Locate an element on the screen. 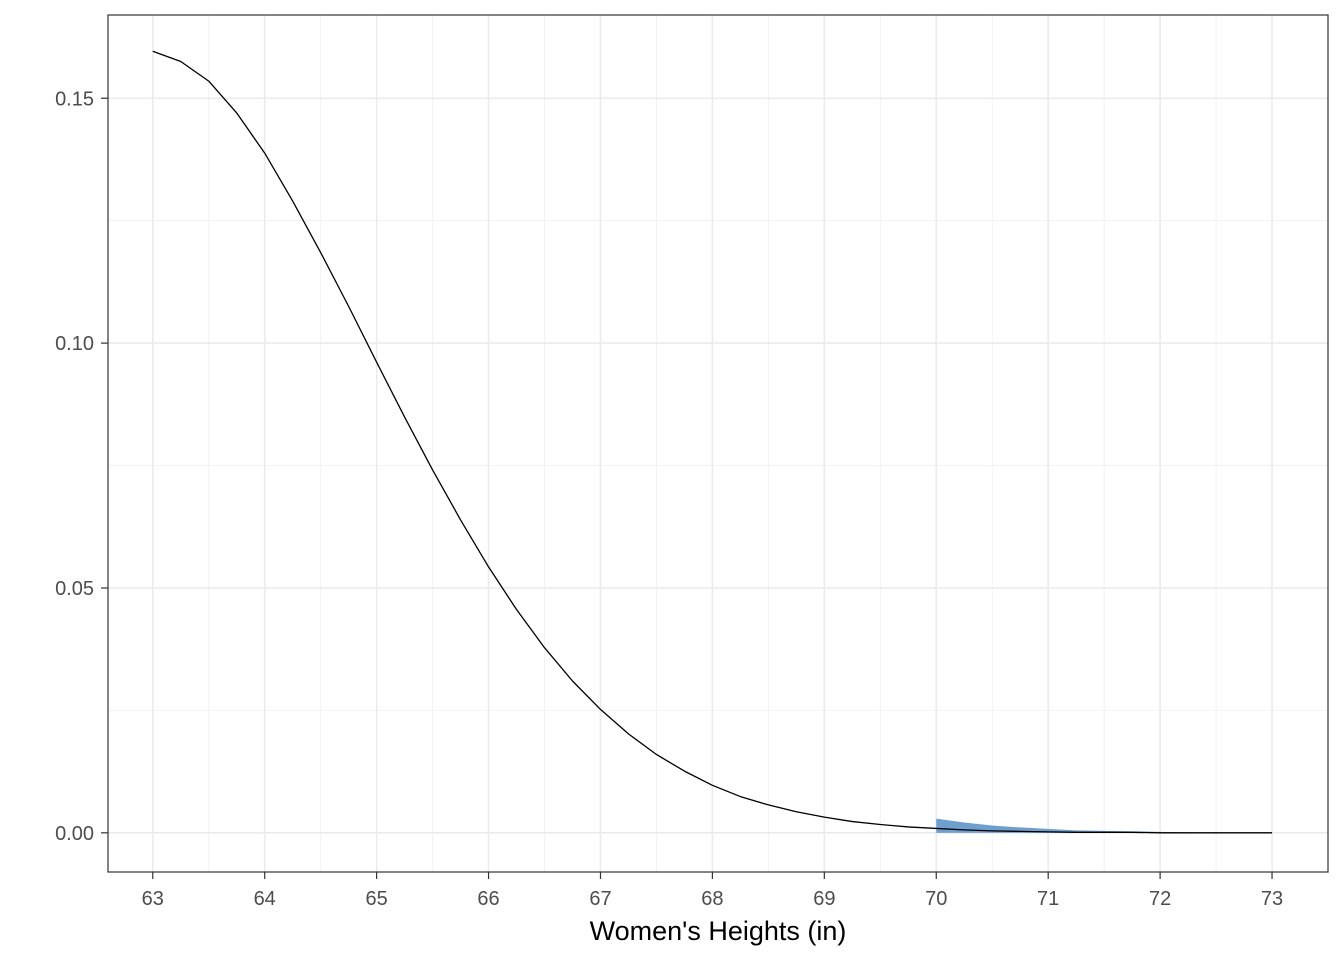  shaded-area is located at coordinates (1104, 825).